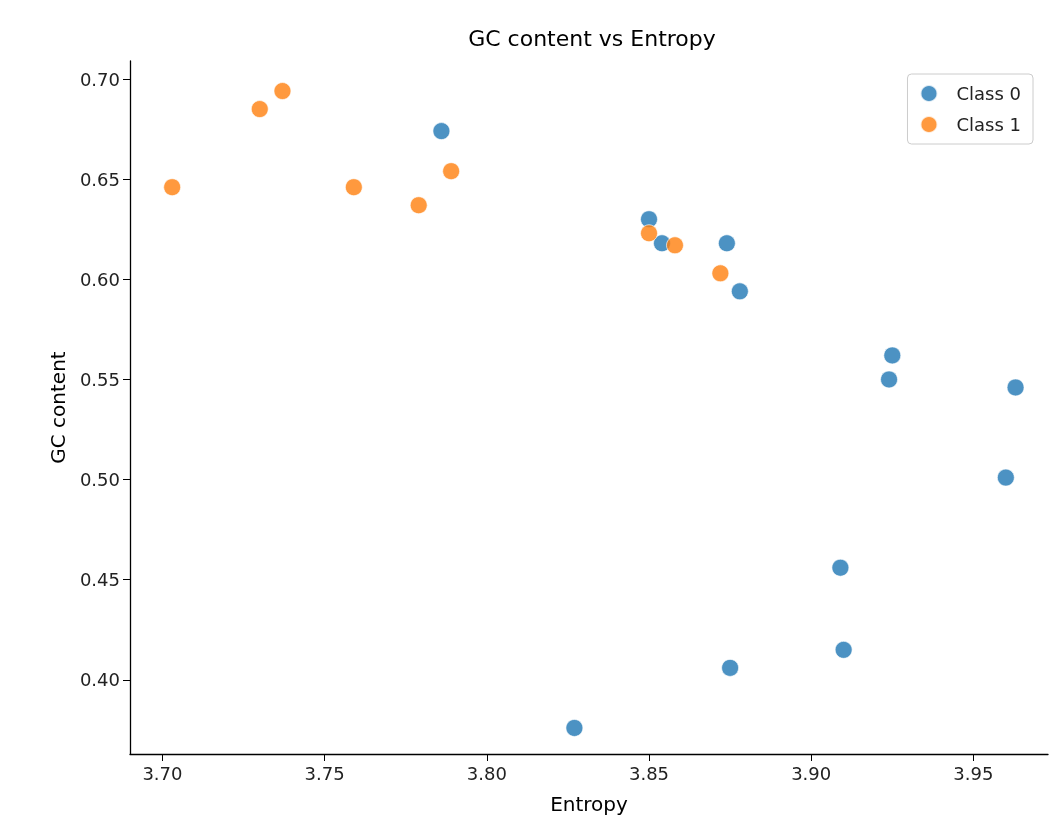  What do you see at coordinates (99, 680) in the screenshot?
I see `y-tick-label: 0.40` at bounding box center [99, 680].